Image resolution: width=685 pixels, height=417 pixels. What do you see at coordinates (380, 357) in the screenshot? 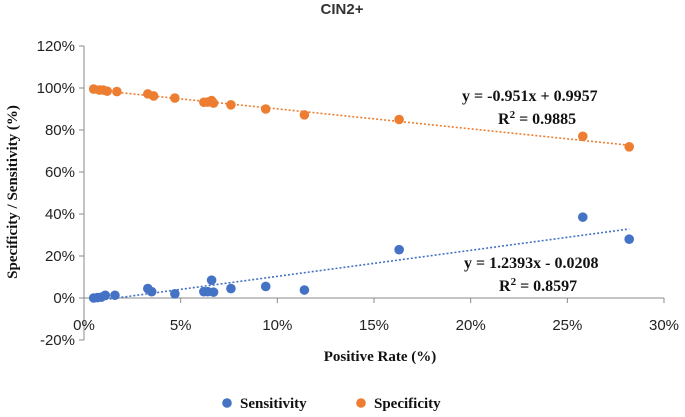
I see `x-axis-label: Positive Rate (%)` at bounding box center [380, 357].